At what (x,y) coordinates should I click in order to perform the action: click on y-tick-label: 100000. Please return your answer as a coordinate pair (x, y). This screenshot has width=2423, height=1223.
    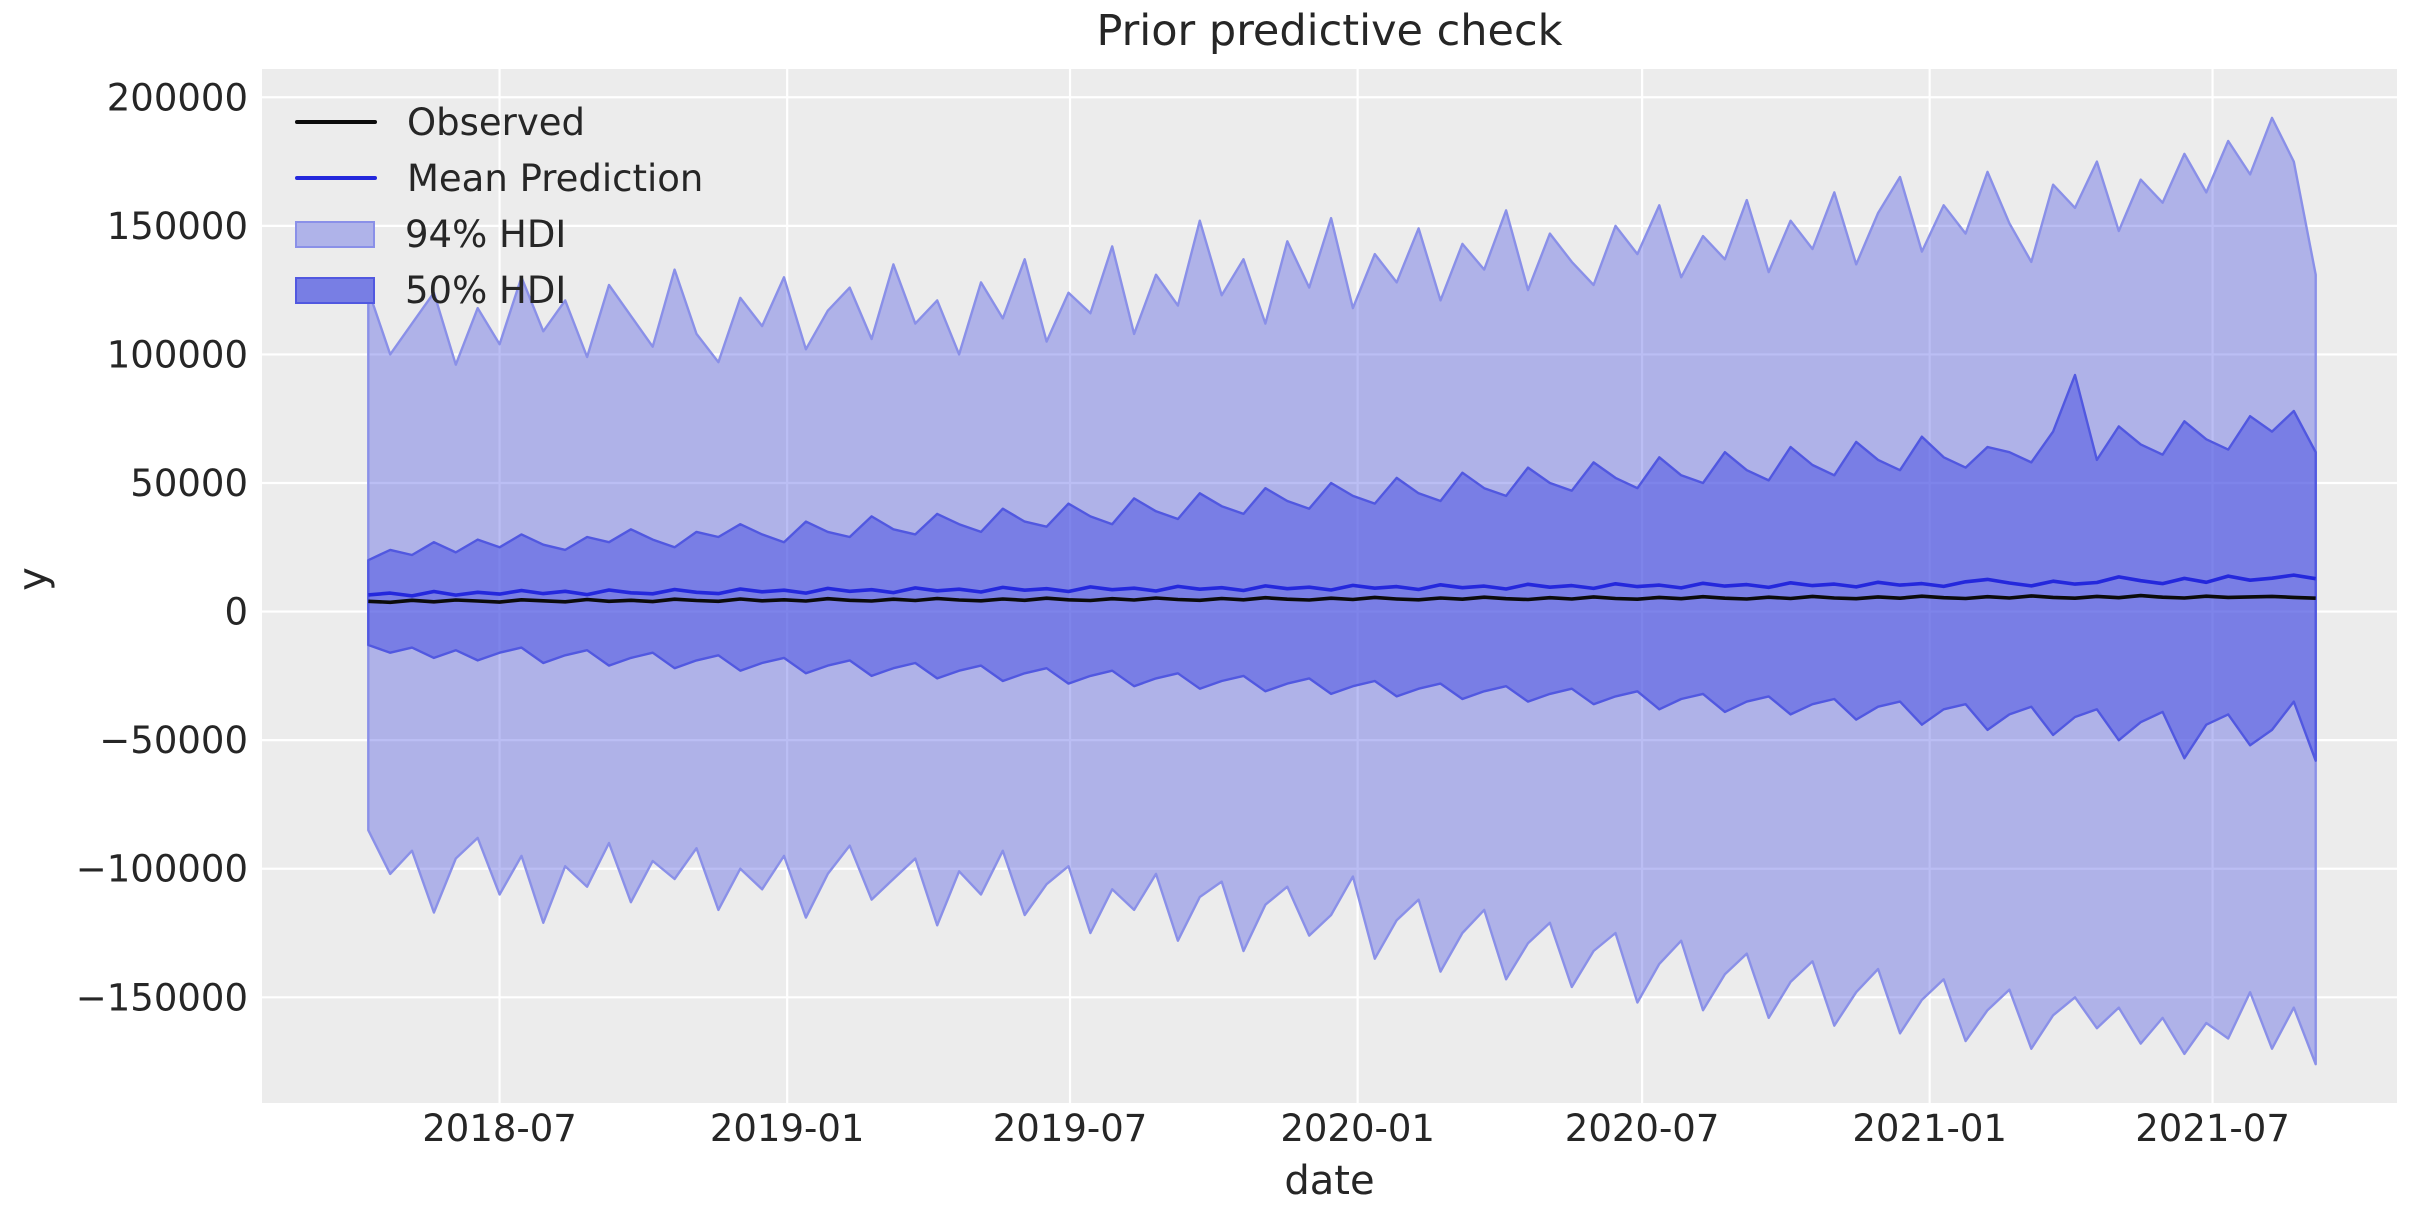
    Looking at the image, I should click on (177, 354).